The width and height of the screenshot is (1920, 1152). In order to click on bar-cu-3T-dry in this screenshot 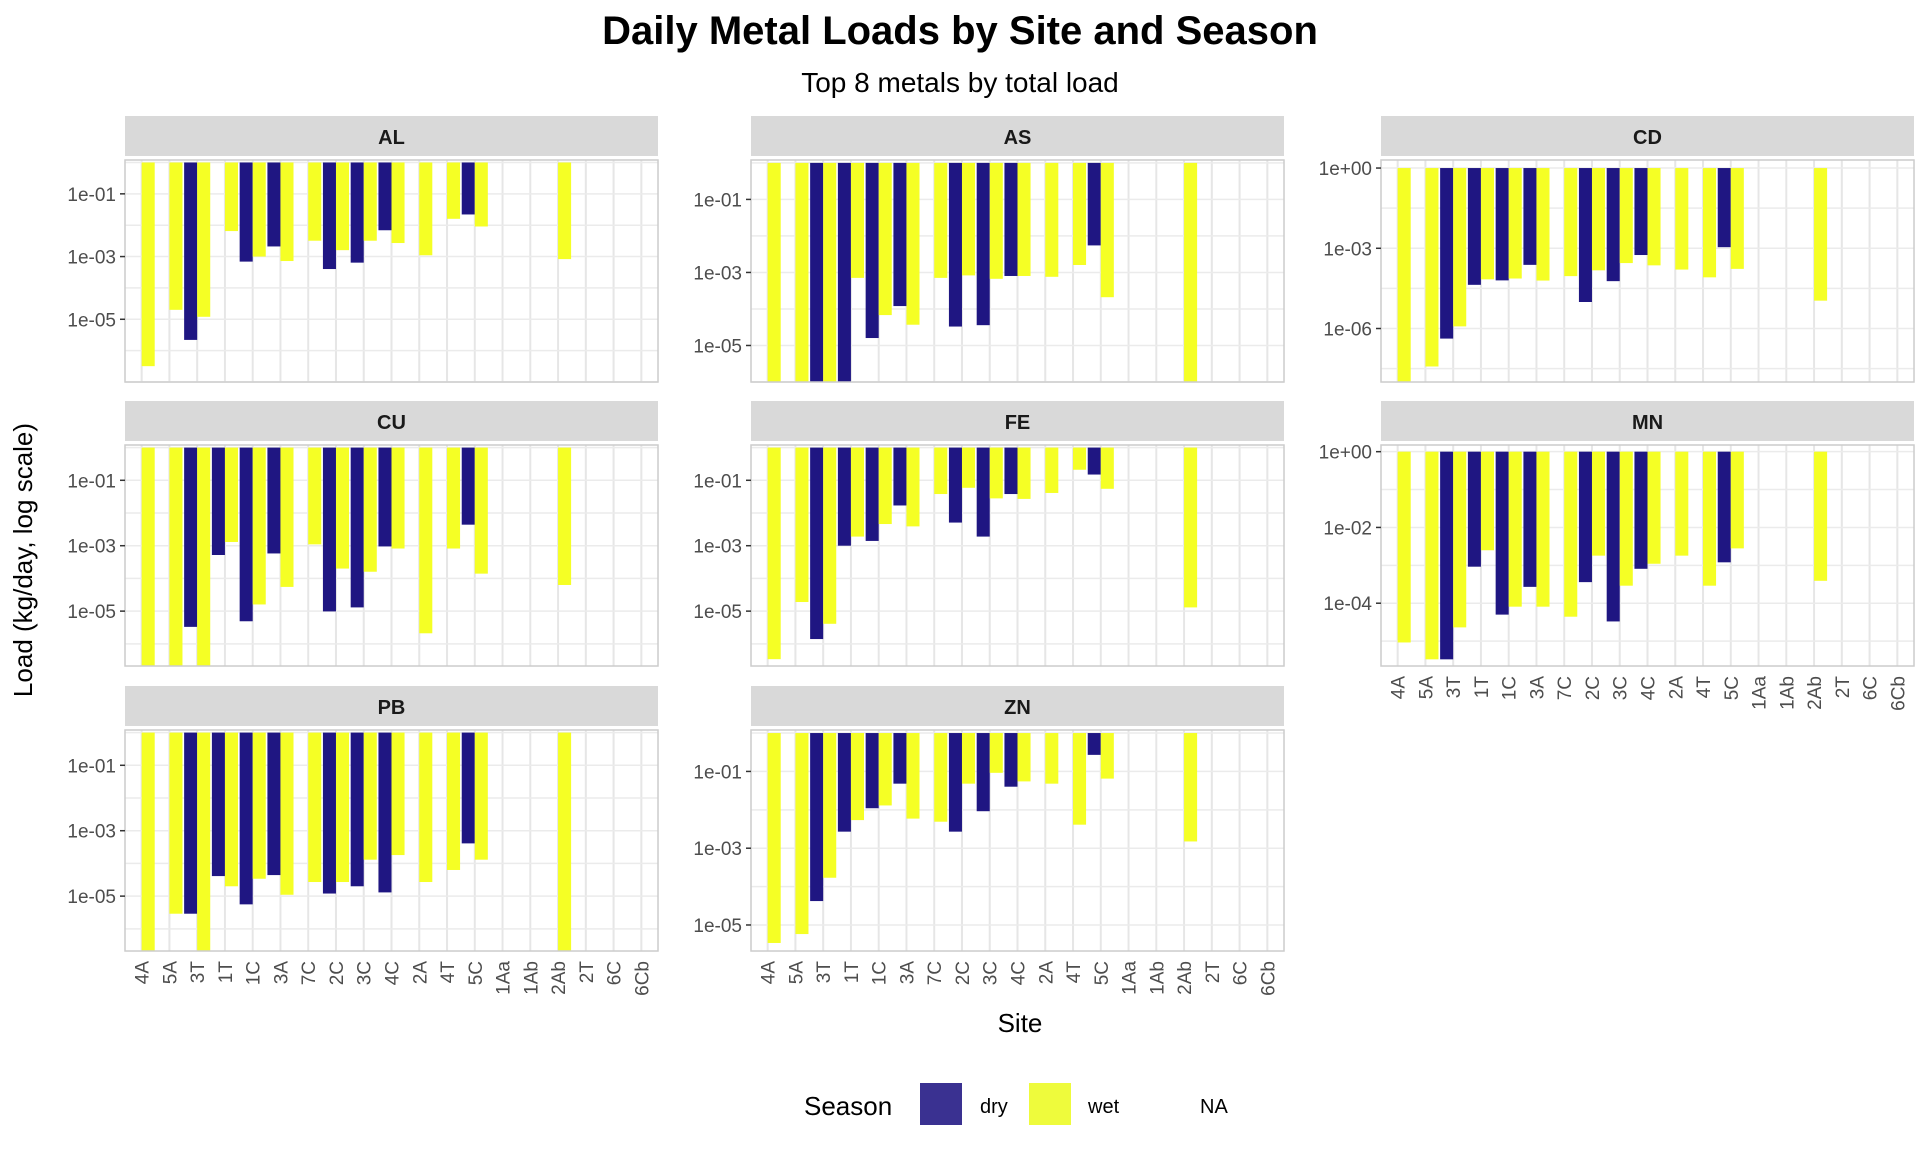, I will do `click(191, 537)`.